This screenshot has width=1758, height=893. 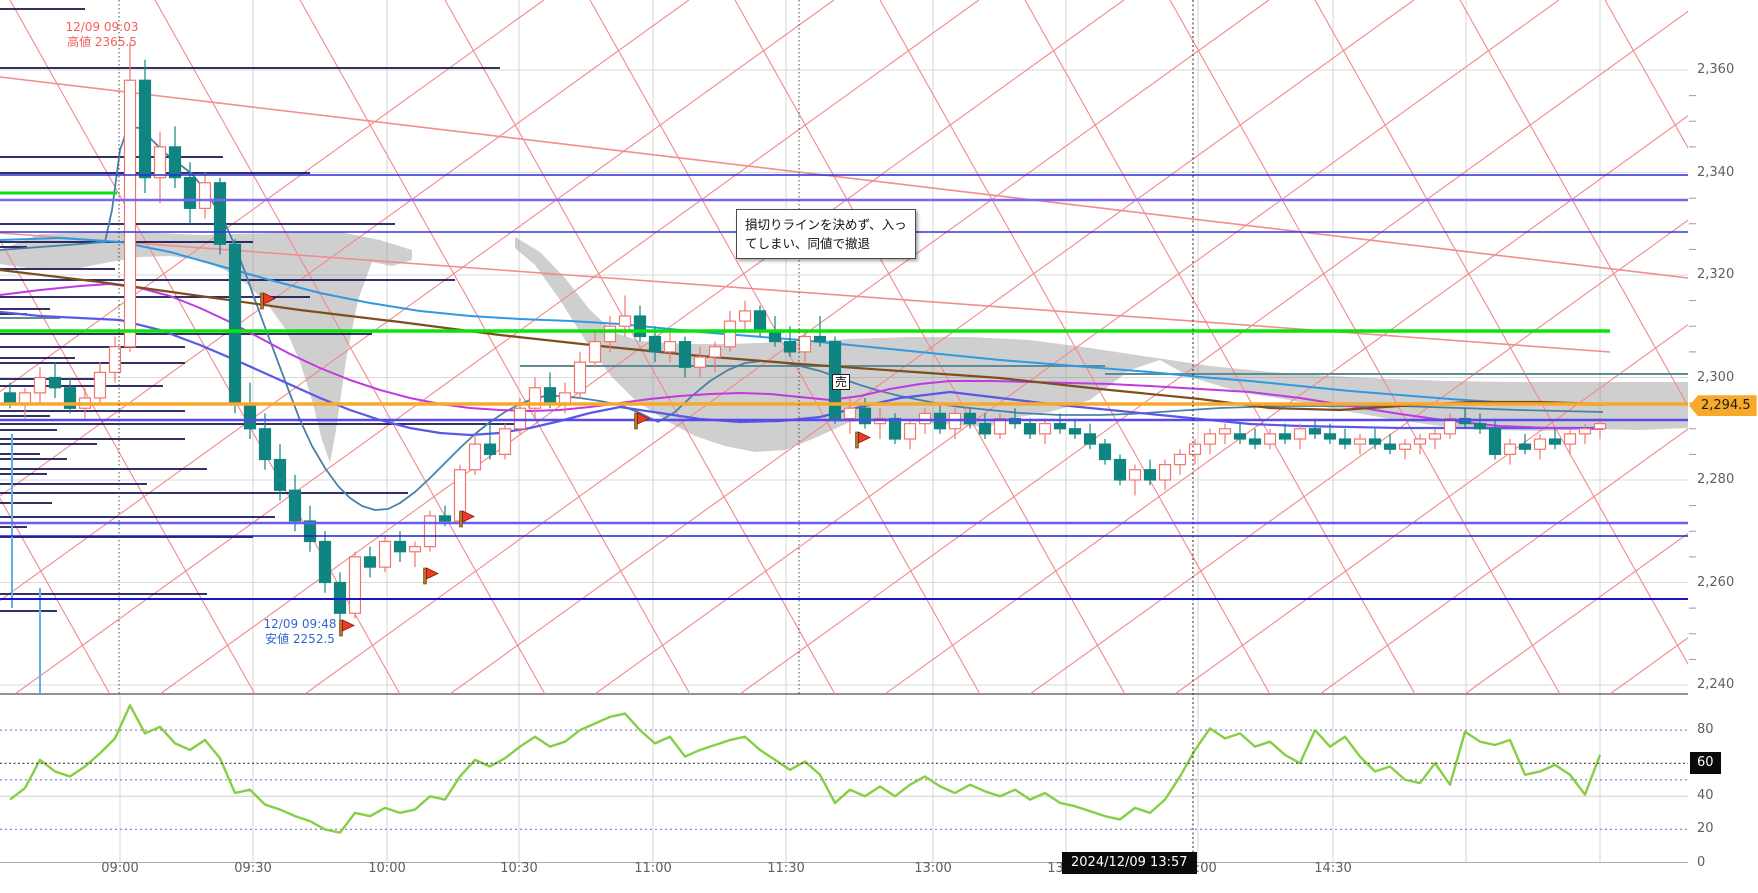 What do you see at coordinates (300, 624) in the screenshot?
I see `low-annotation-time: 12/09 09:48` at bounding box center [300, 624].